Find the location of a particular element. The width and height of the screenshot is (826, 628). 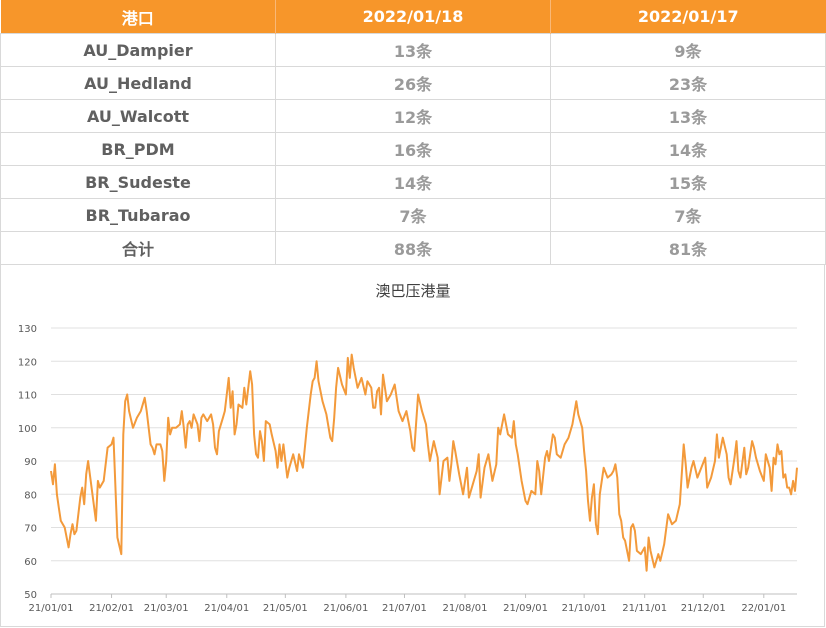

y-tick-label: 80 is located at coordinates (30, 495).